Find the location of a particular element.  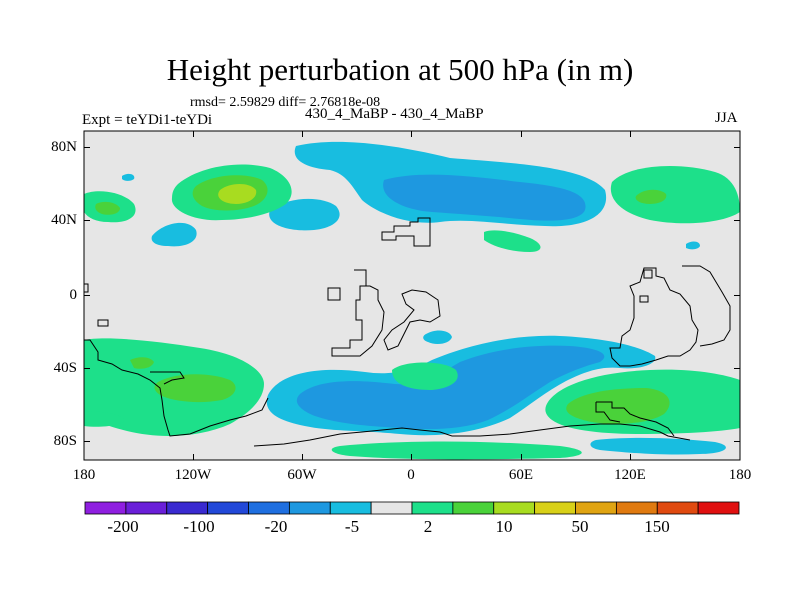

season-label: JJA is located at coordinates (726, 118).